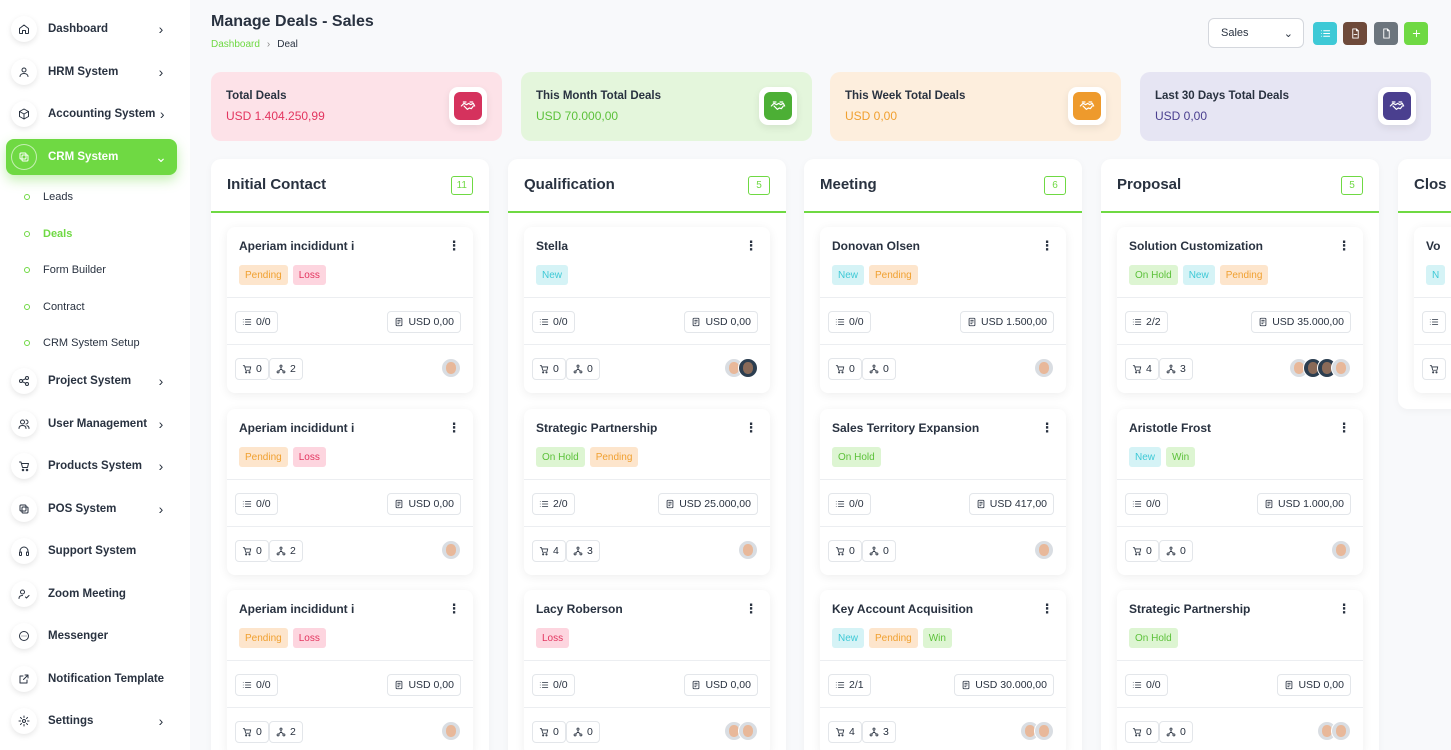 This screenshot has width=1451, height=750. Describe the element at coordinates (1325, 33) in the screenshot. I see `list-view-button` at that location.